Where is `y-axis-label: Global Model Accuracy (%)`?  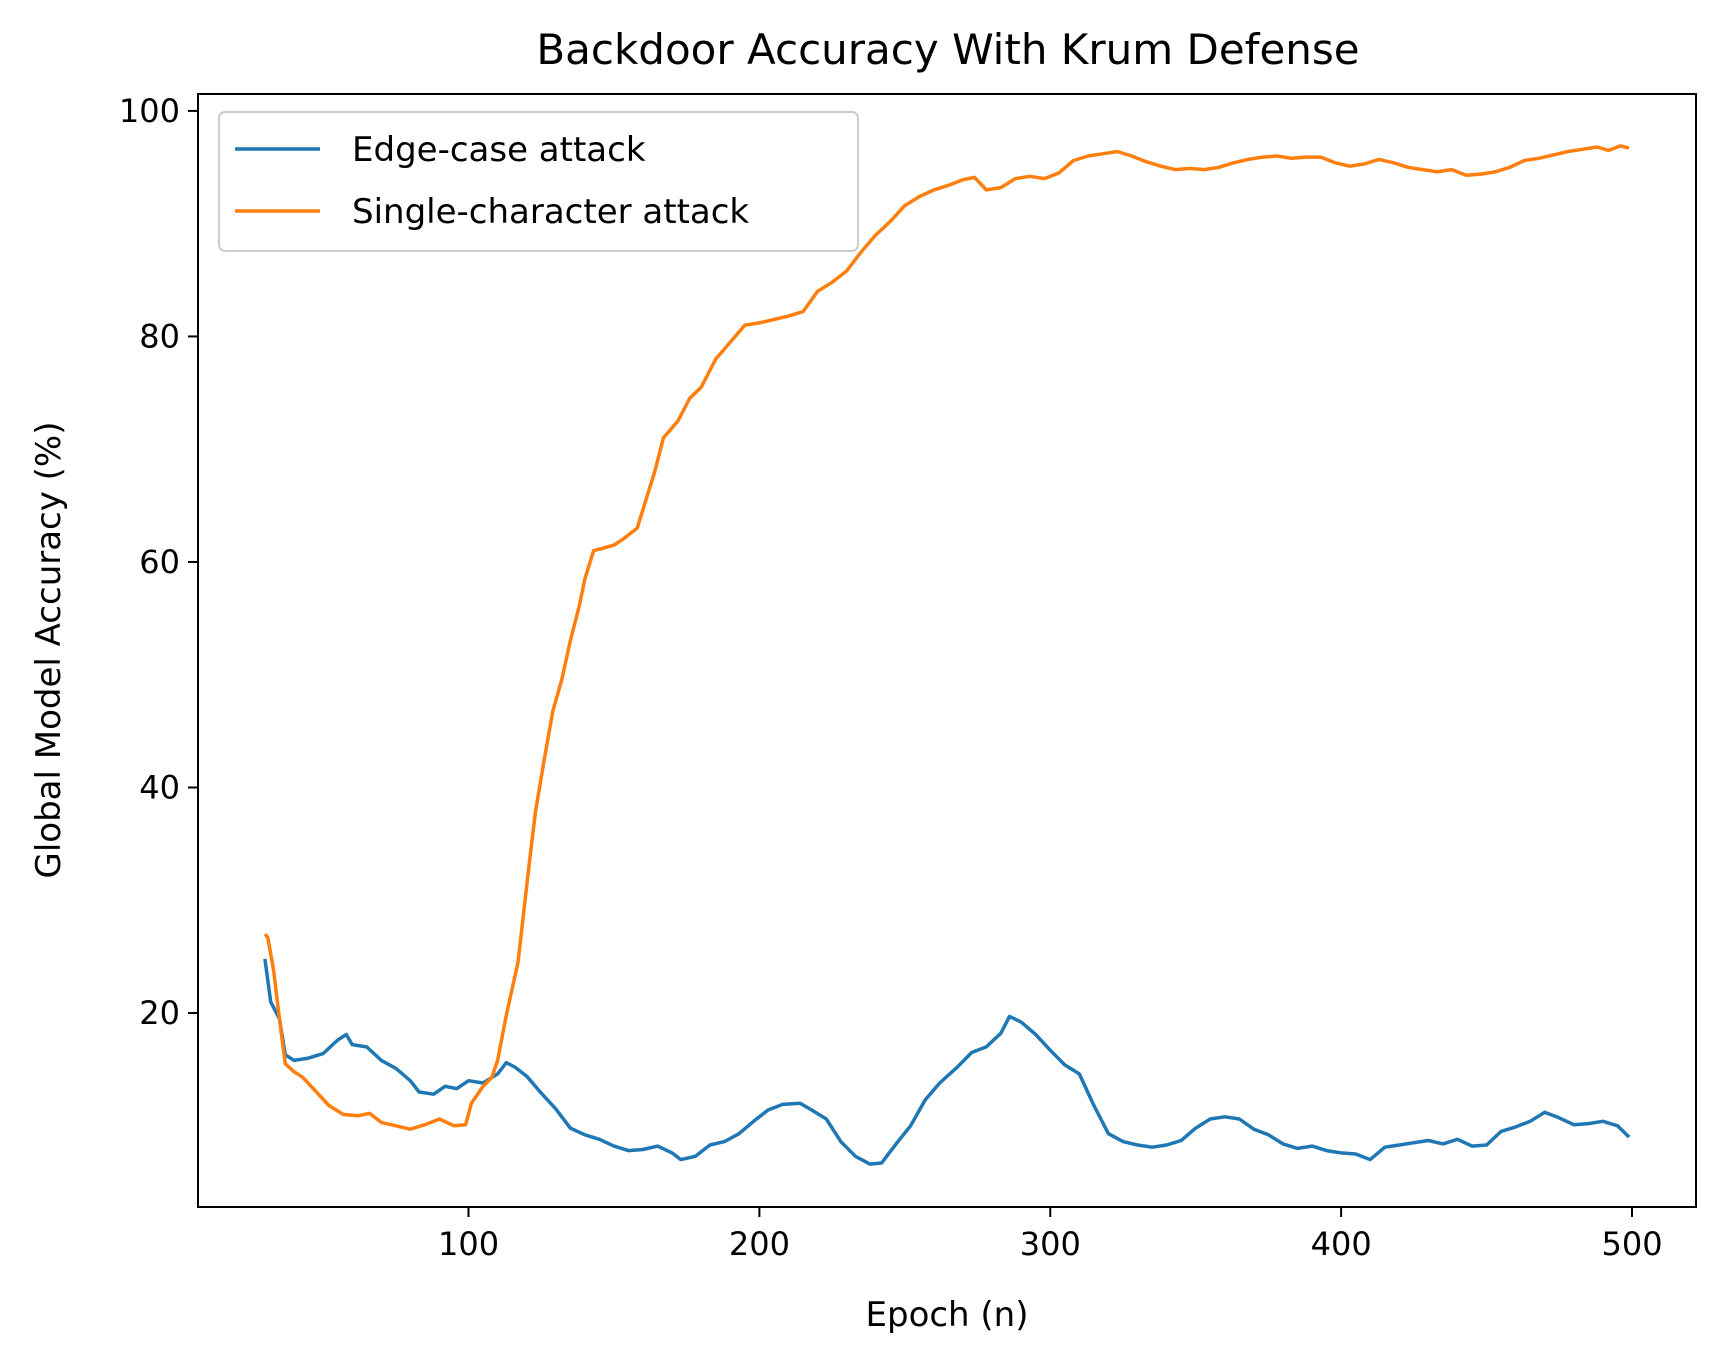
y-axis-label: Global Model Accuracy (%) is located at coordinates (49, 649).